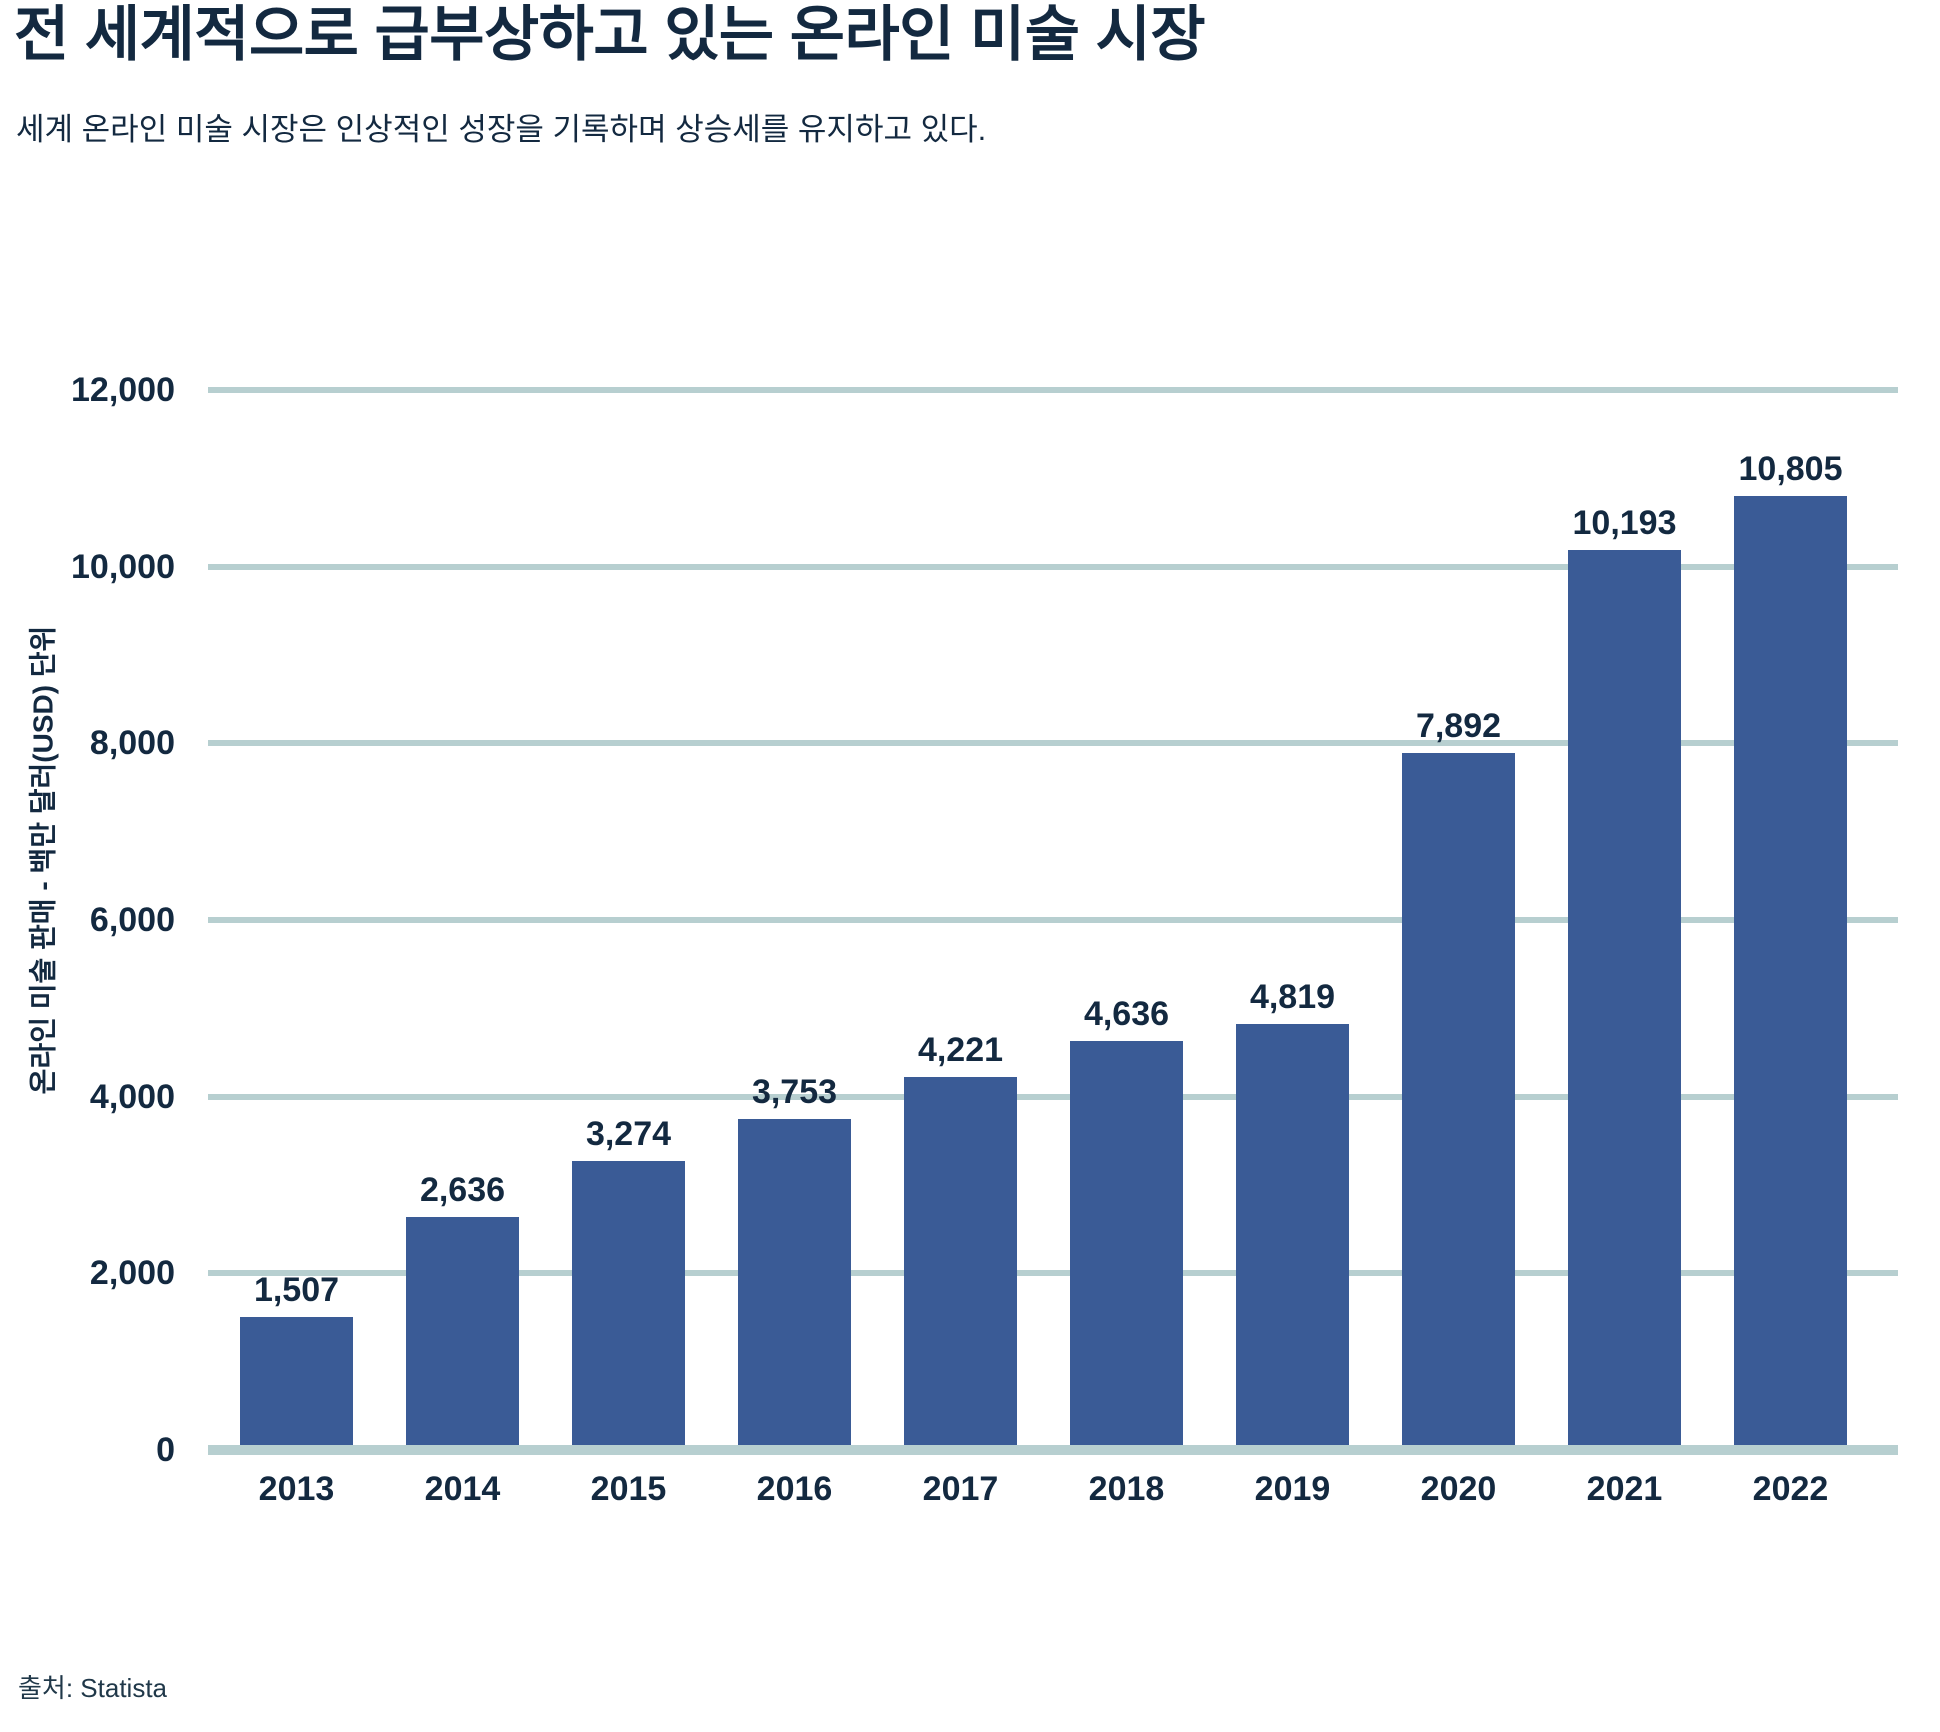 The image size is (1940, 1732). I want to click on bar-value-label: 1,507, so click(296, 1289).